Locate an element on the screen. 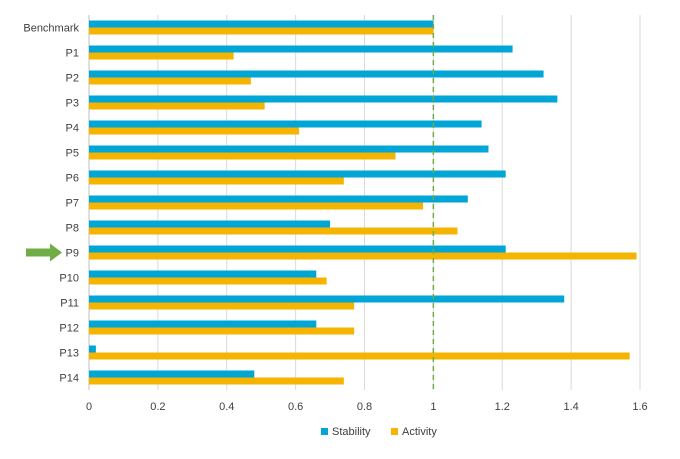 This screenshot has height=459, width=680. category-label: P5 is located at coordinates (72, 154).